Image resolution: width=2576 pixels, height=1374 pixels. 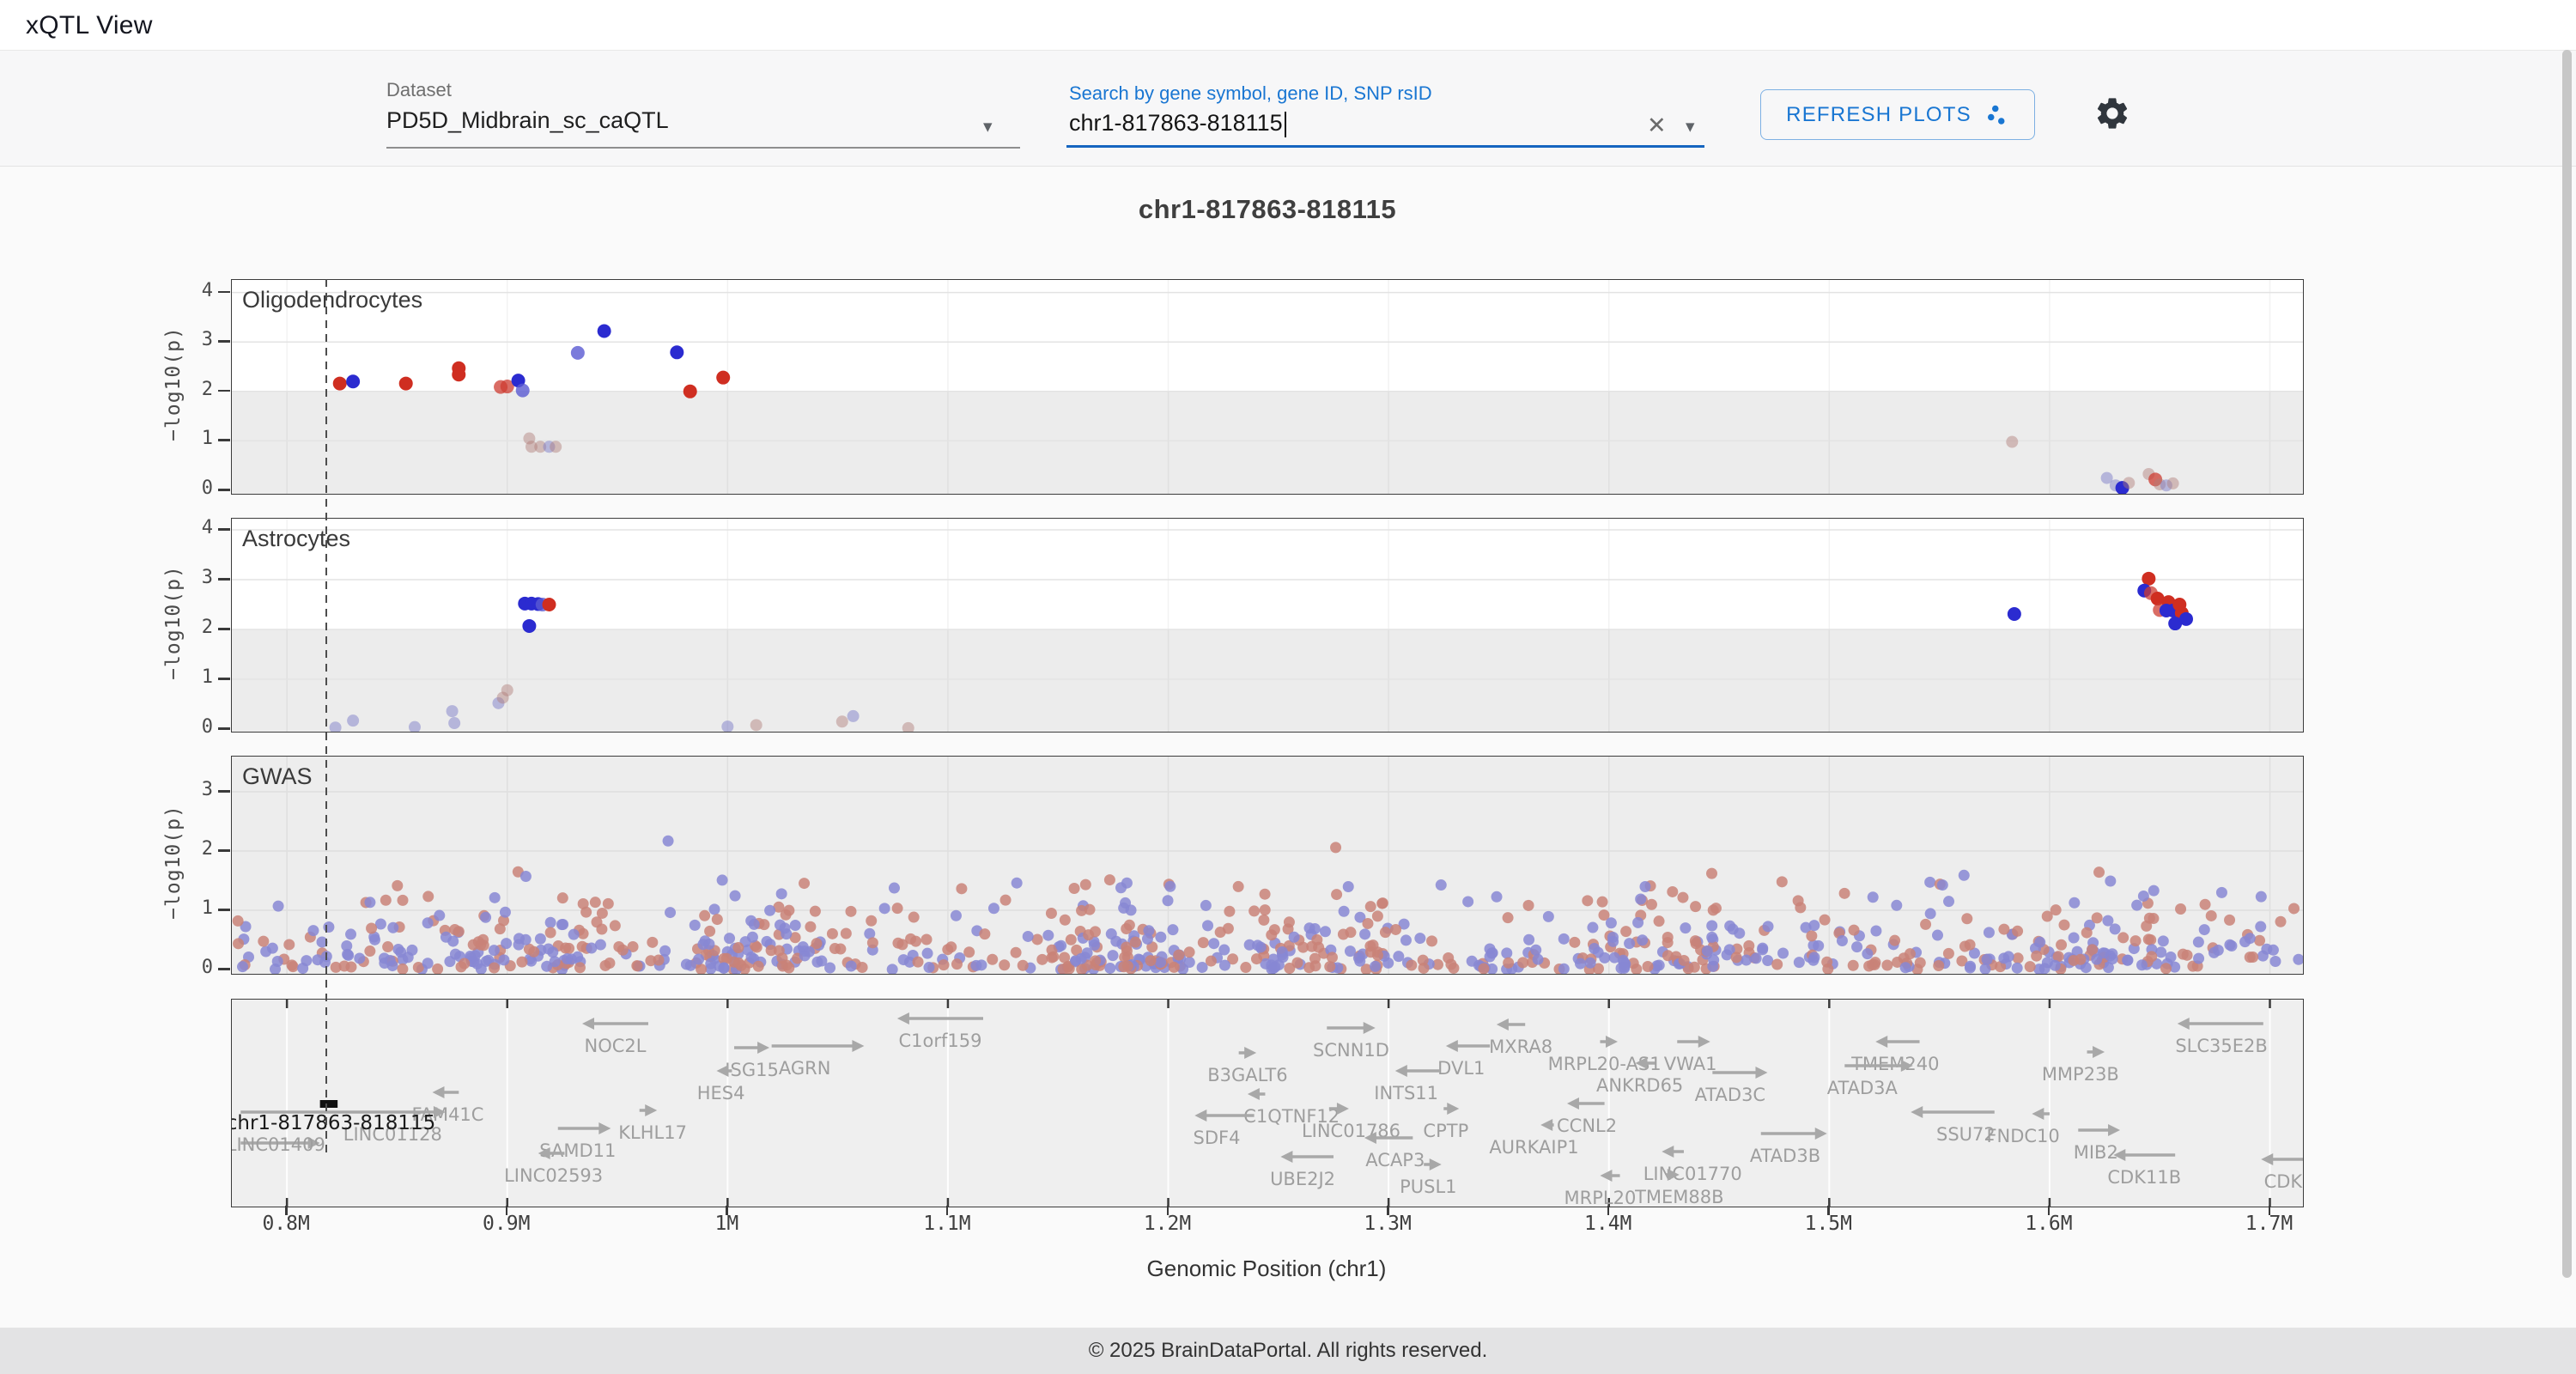 I want to click on gene-label: UBE2J2, so click(x=1302, y=1179).